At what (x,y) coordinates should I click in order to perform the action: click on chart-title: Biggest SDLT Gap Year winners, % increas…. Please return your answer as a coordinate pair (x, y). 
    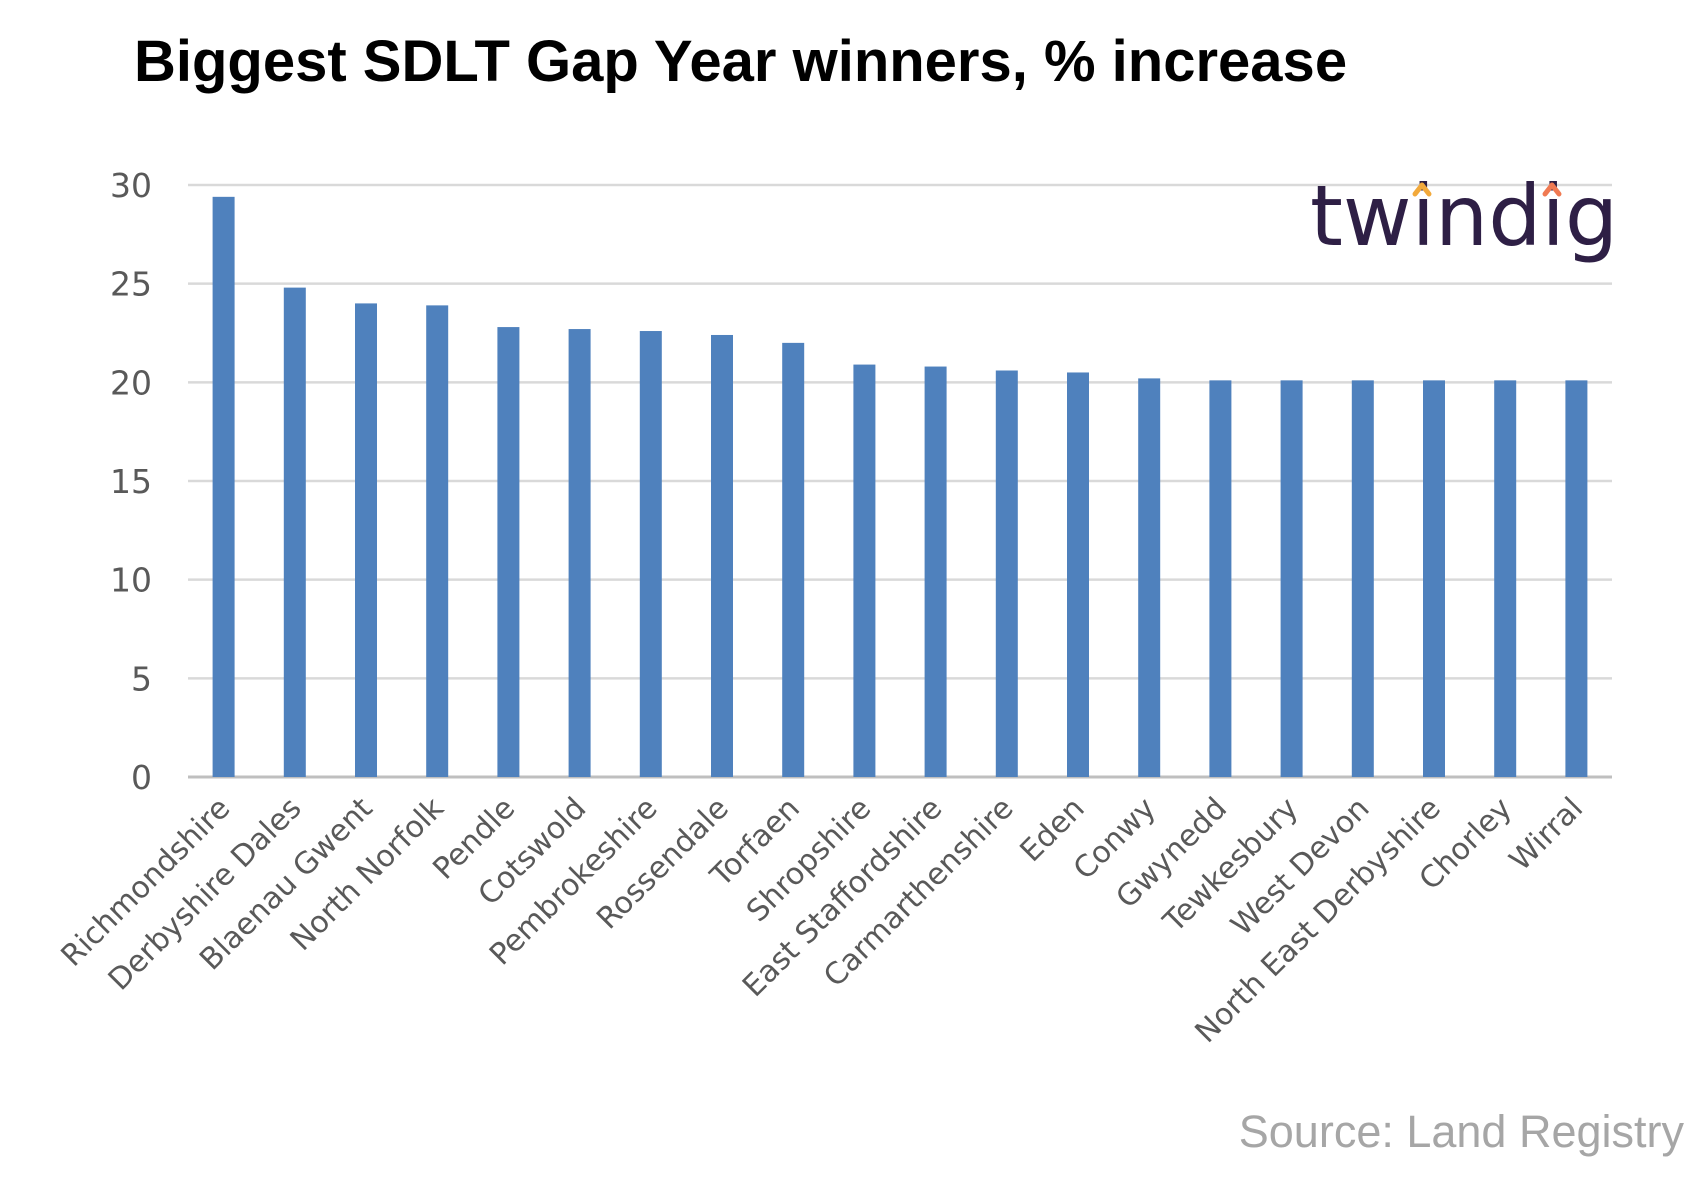
    Looking at the image, I should click on (741, 61).